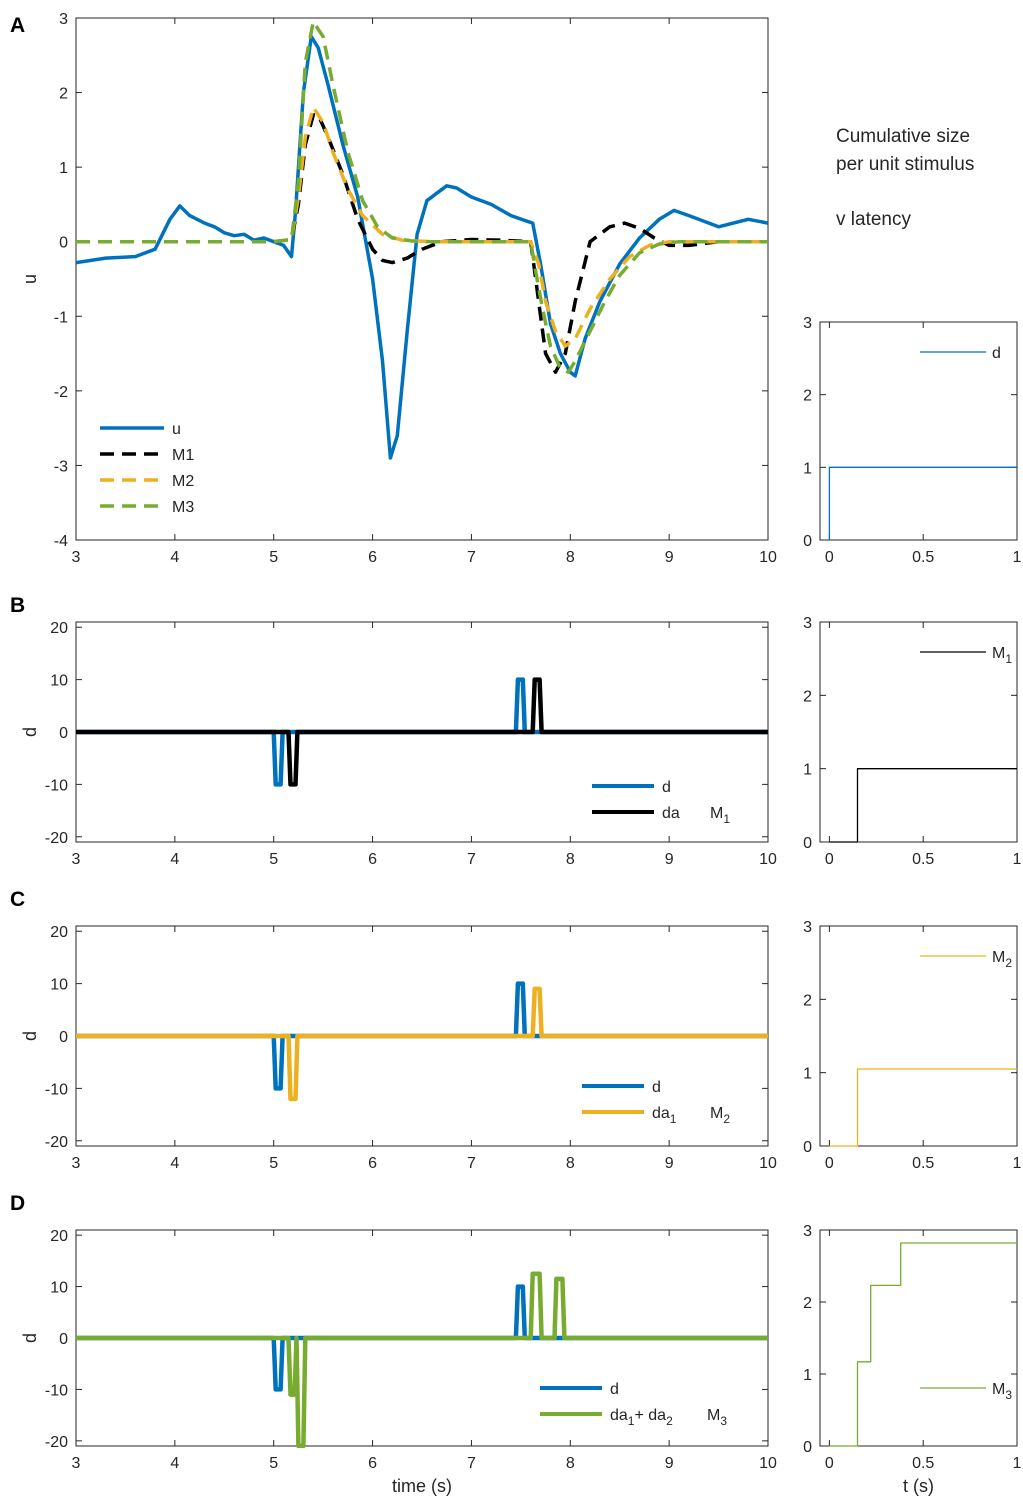 Image resolution: width=1023 pixels, height=1501 pixels. What do you see at coordinates (1017, 1463) in the screenshot?
I see `x-tick-label: 1` at bounding box center [1017, 1463].